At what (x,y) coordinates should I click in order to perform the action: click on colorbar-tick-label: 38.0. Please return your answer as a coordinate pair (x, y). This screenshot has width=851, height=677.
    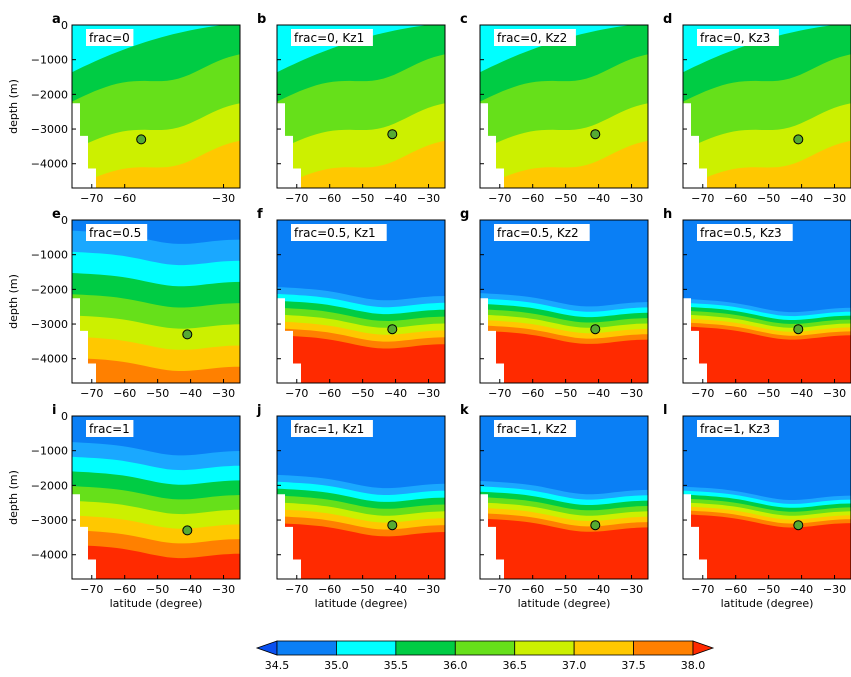
    Looking at the image, I should click on (693, 665).